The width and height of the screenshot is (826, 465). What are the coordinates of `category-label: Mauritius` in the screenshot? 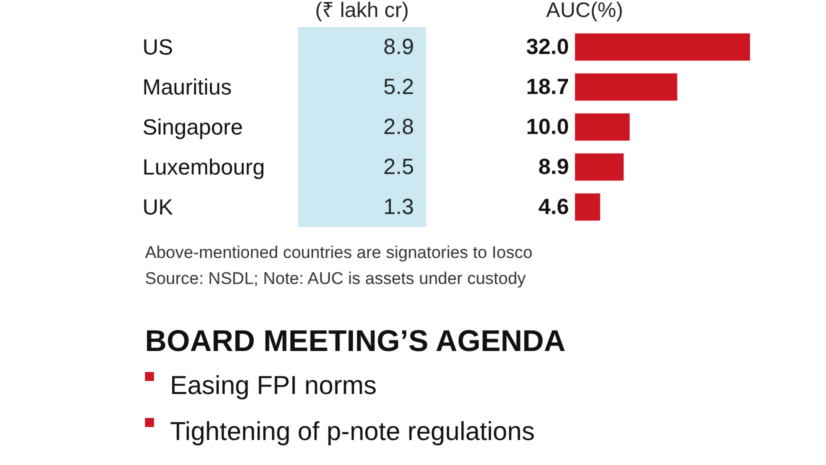 It's located at (187, 87).